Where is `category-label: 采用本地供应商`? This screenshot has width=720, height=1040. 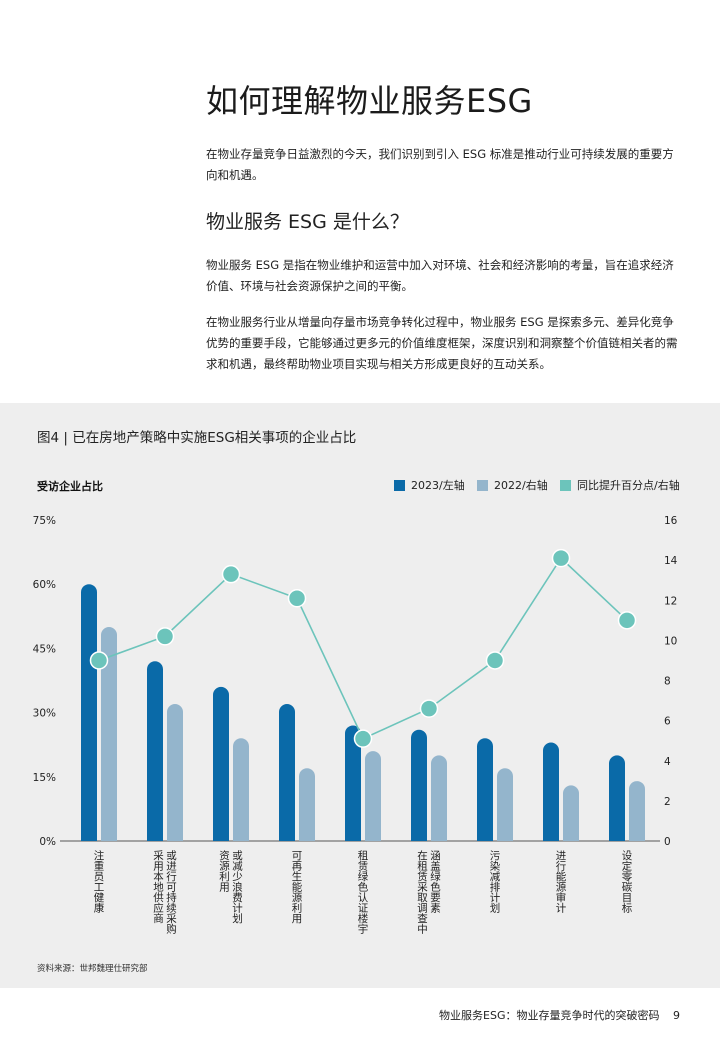 category-label: 采用本地供应商 is located at coordinates (158, 887).